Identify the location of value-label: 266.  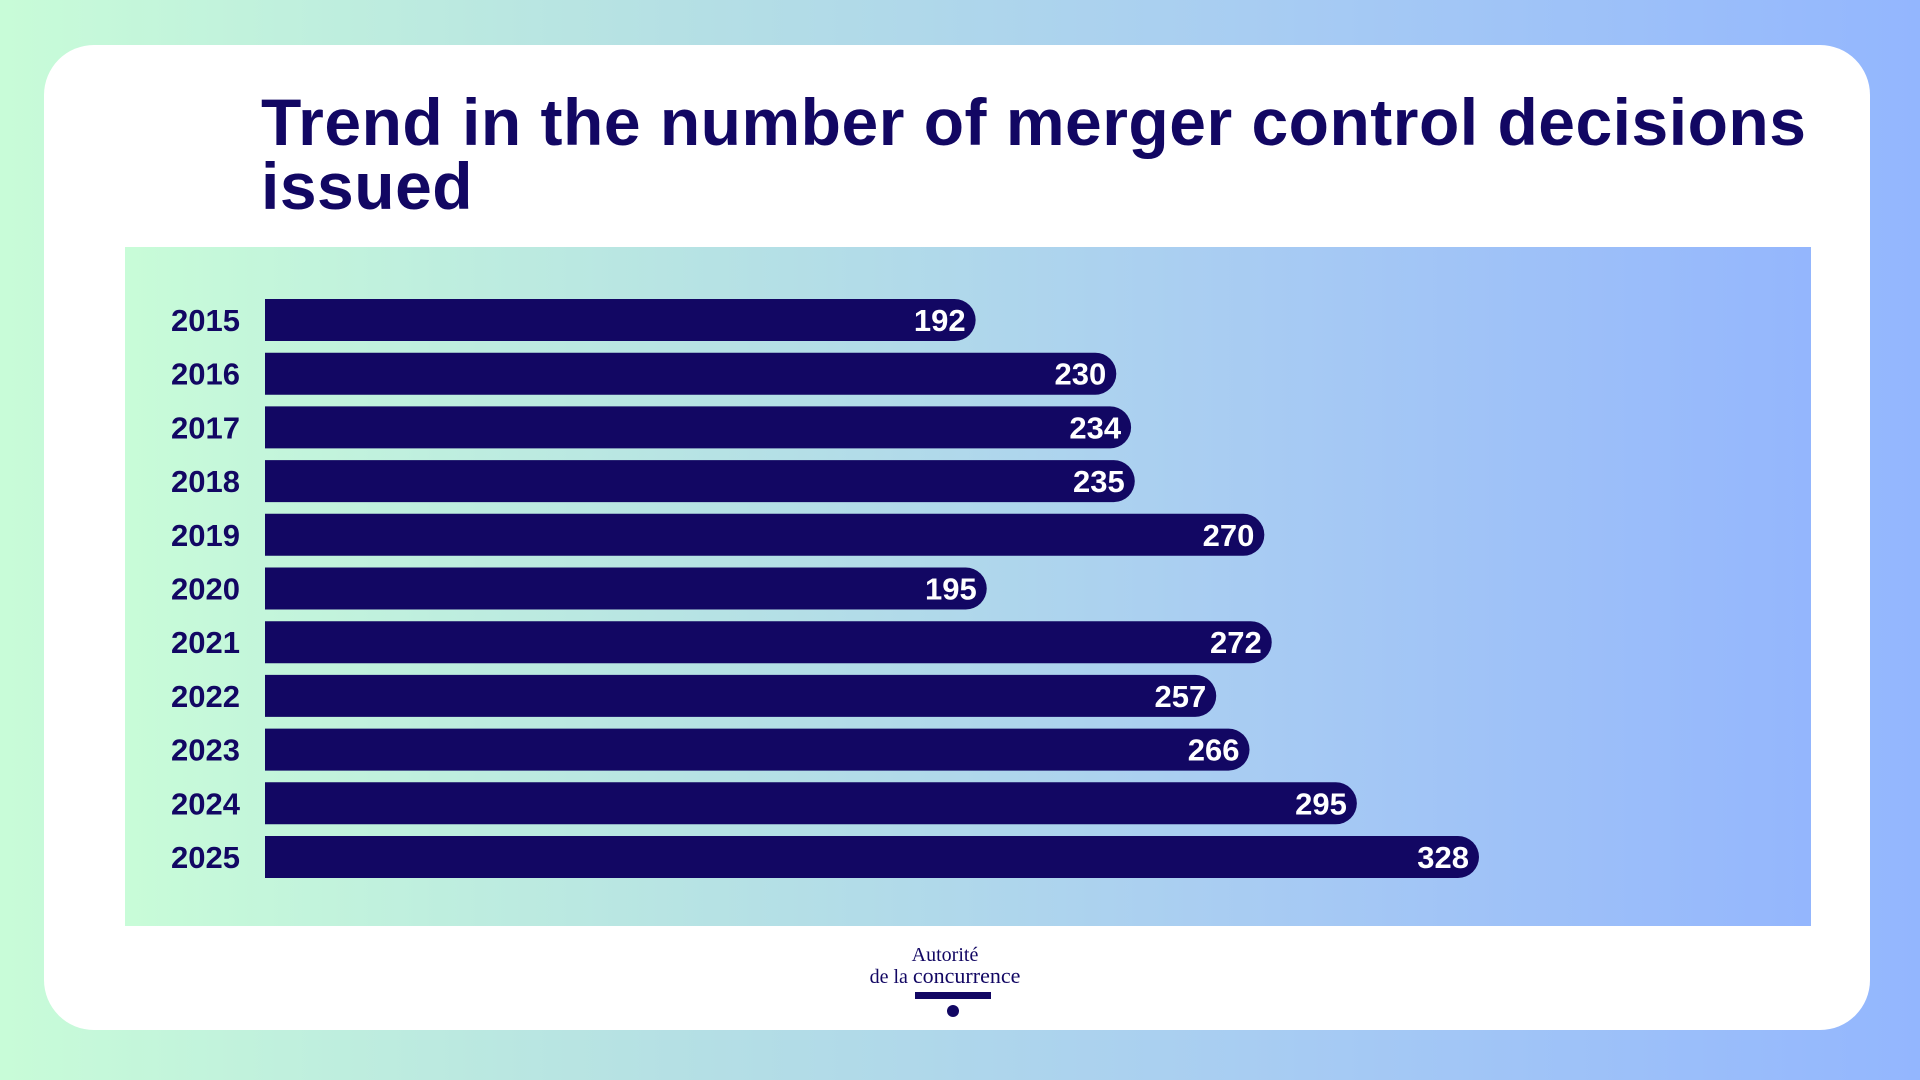
(1214, 750).